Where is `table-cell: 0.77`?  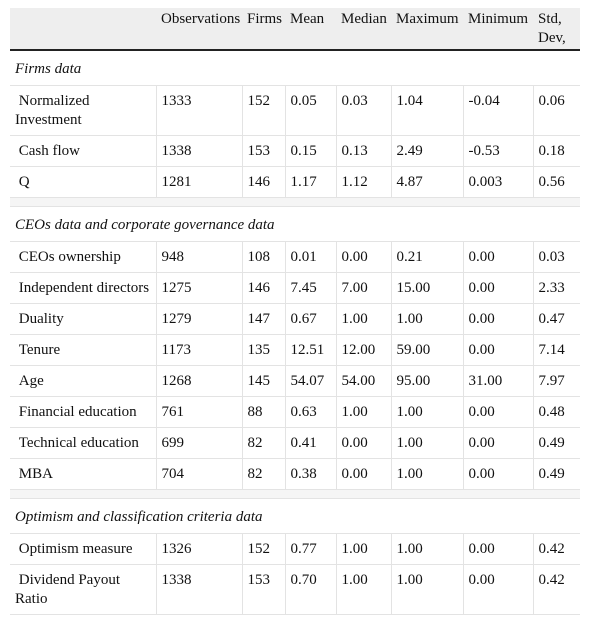 table-cell: 0.77 is located at coordinates (311, 549).